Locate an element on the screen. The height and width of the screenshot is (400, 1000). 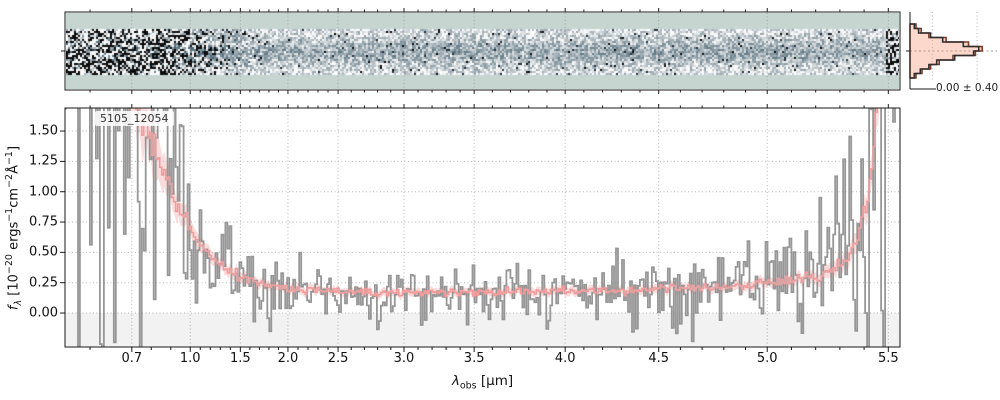
object-id-label: 5105_12054 is located at coordinates (134, 118).